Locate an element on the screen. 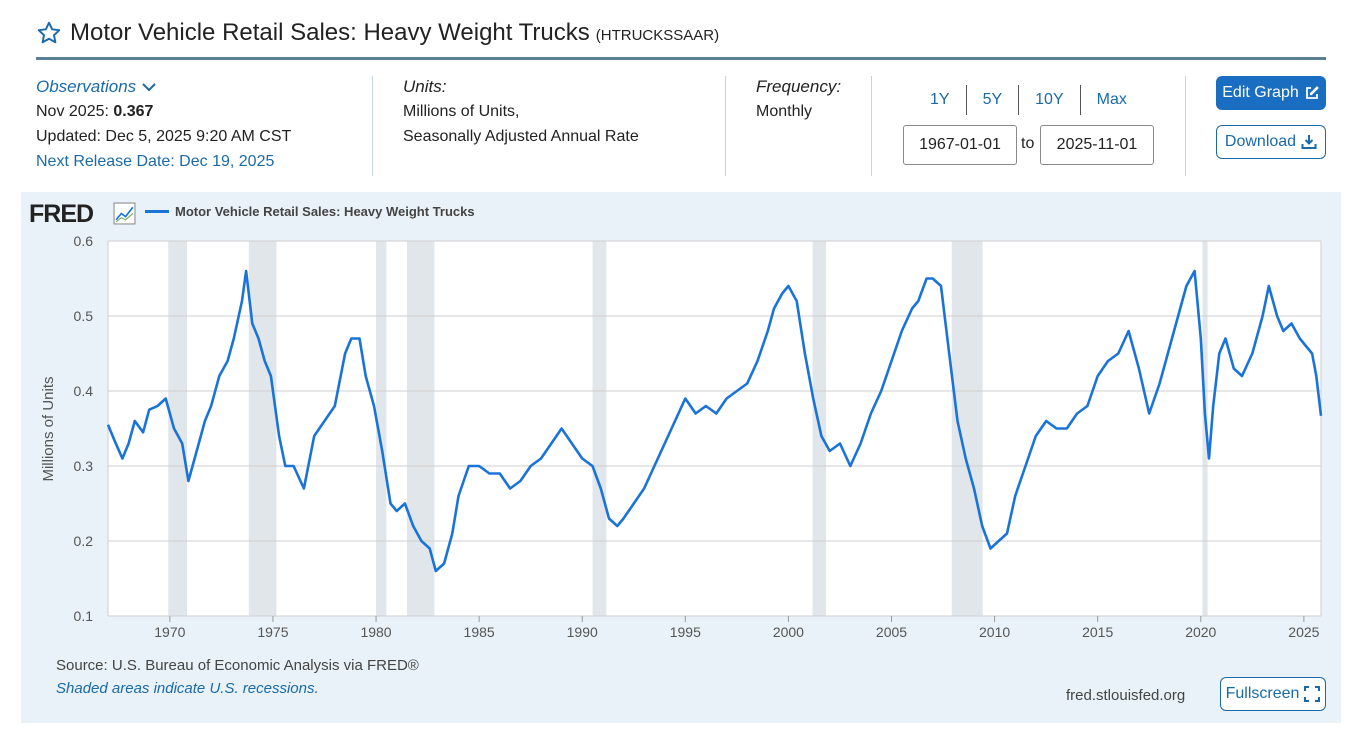 The image size is (1365, 735). frequency-block: Frequency: Monthly is located at coordinates (798, 99).